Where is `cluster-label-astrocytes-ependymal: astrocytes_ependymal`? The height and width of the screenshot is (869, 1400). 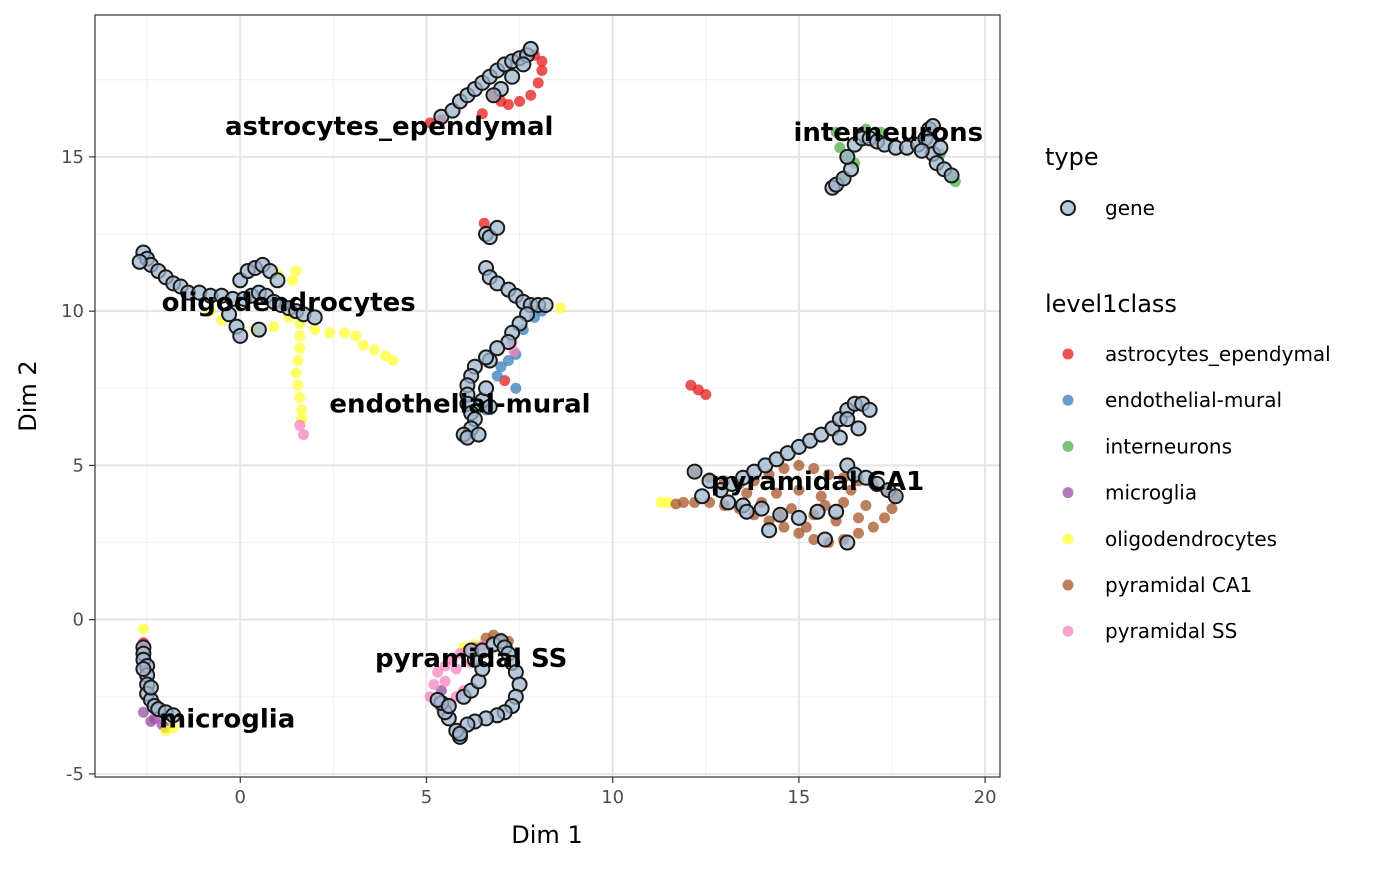 cluster-label-astrocytes-ependymal: astrocytes_ependymal is located at coordinates (389, 127).